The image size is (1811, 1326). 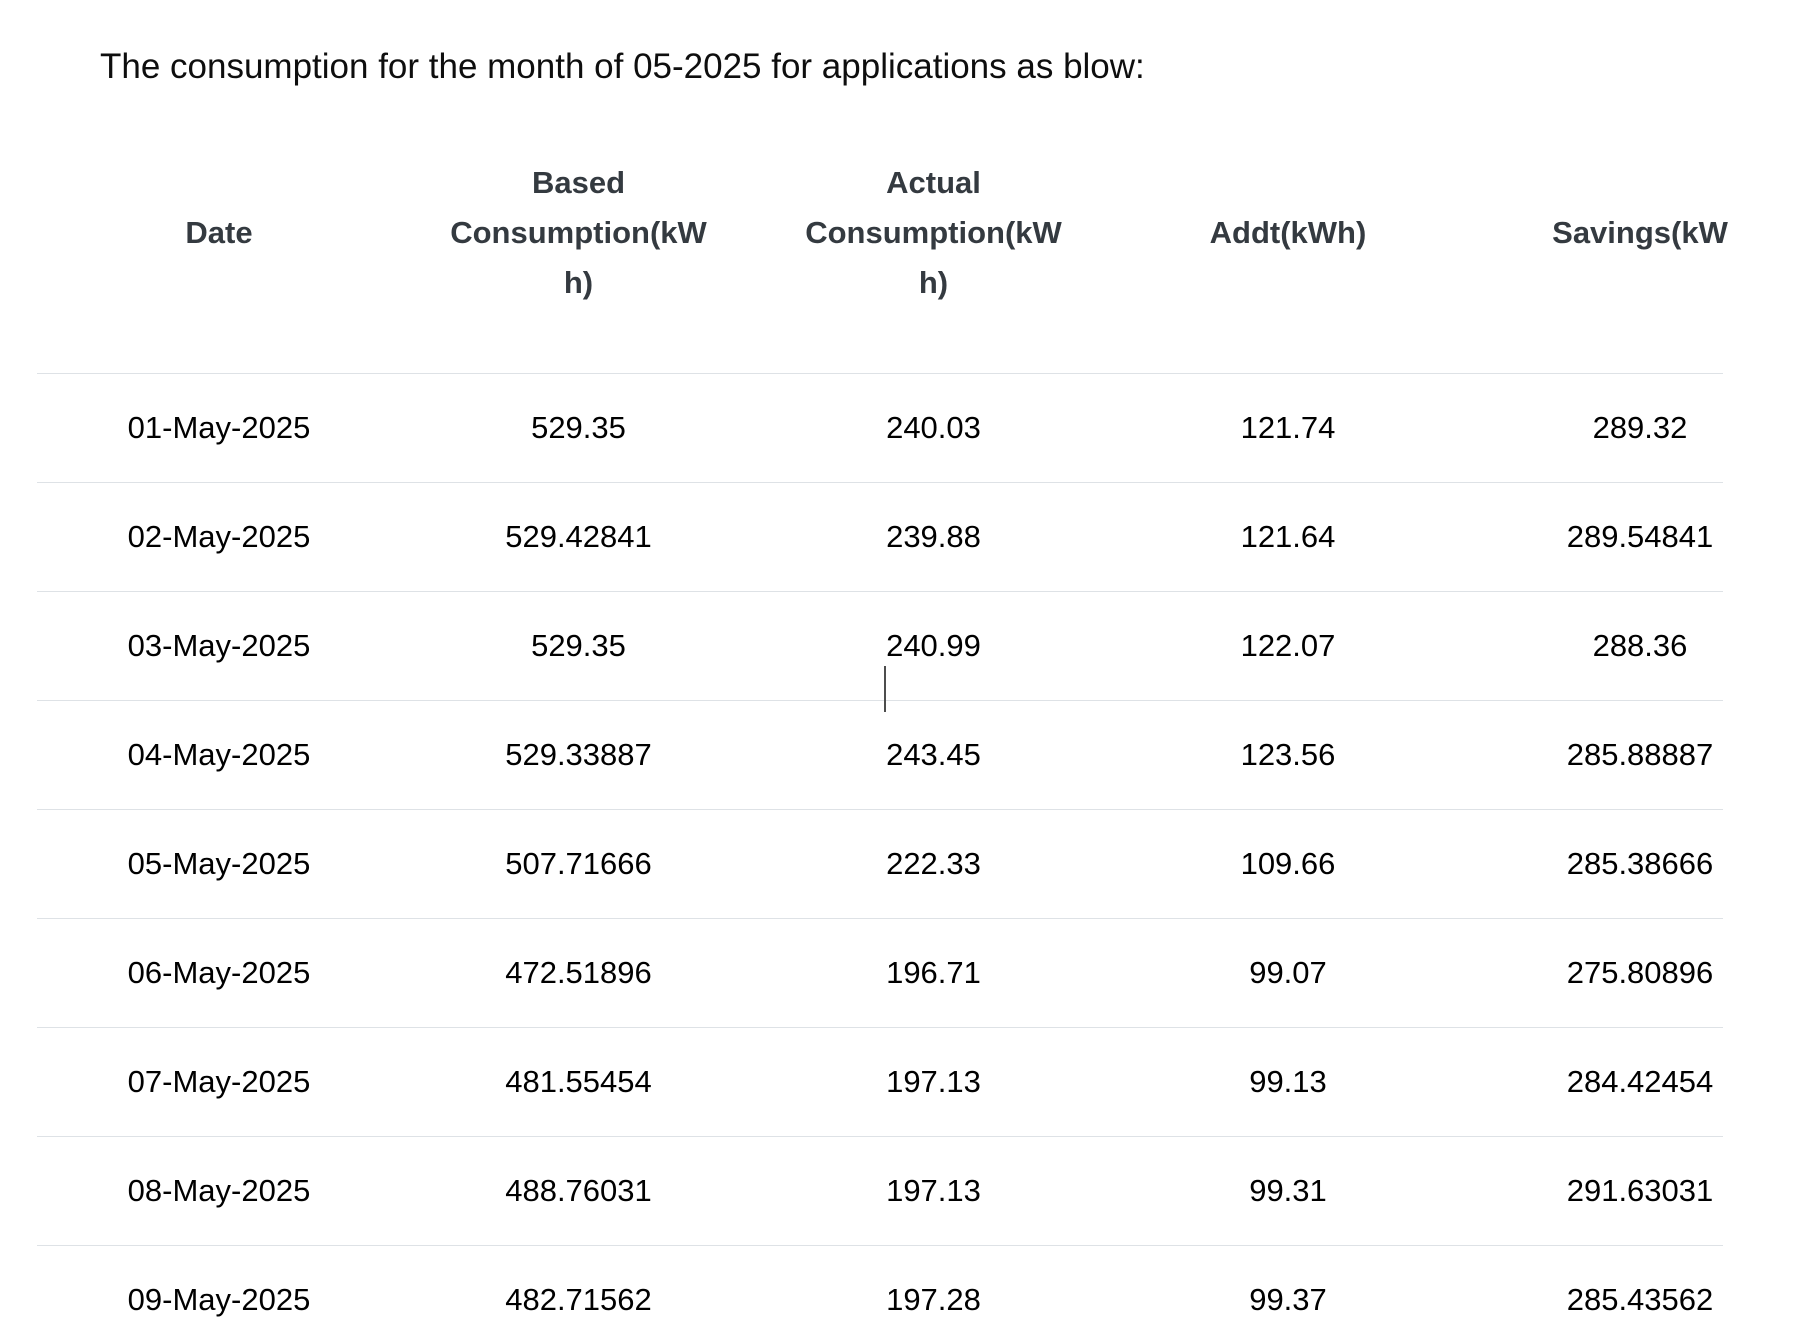 What do you see at coordinates (880, 973) in the screenshot?
I see `table-row: 06-May-2025 472.51896 196.71 99.07 275.80896` at bounding box center [880, 973].